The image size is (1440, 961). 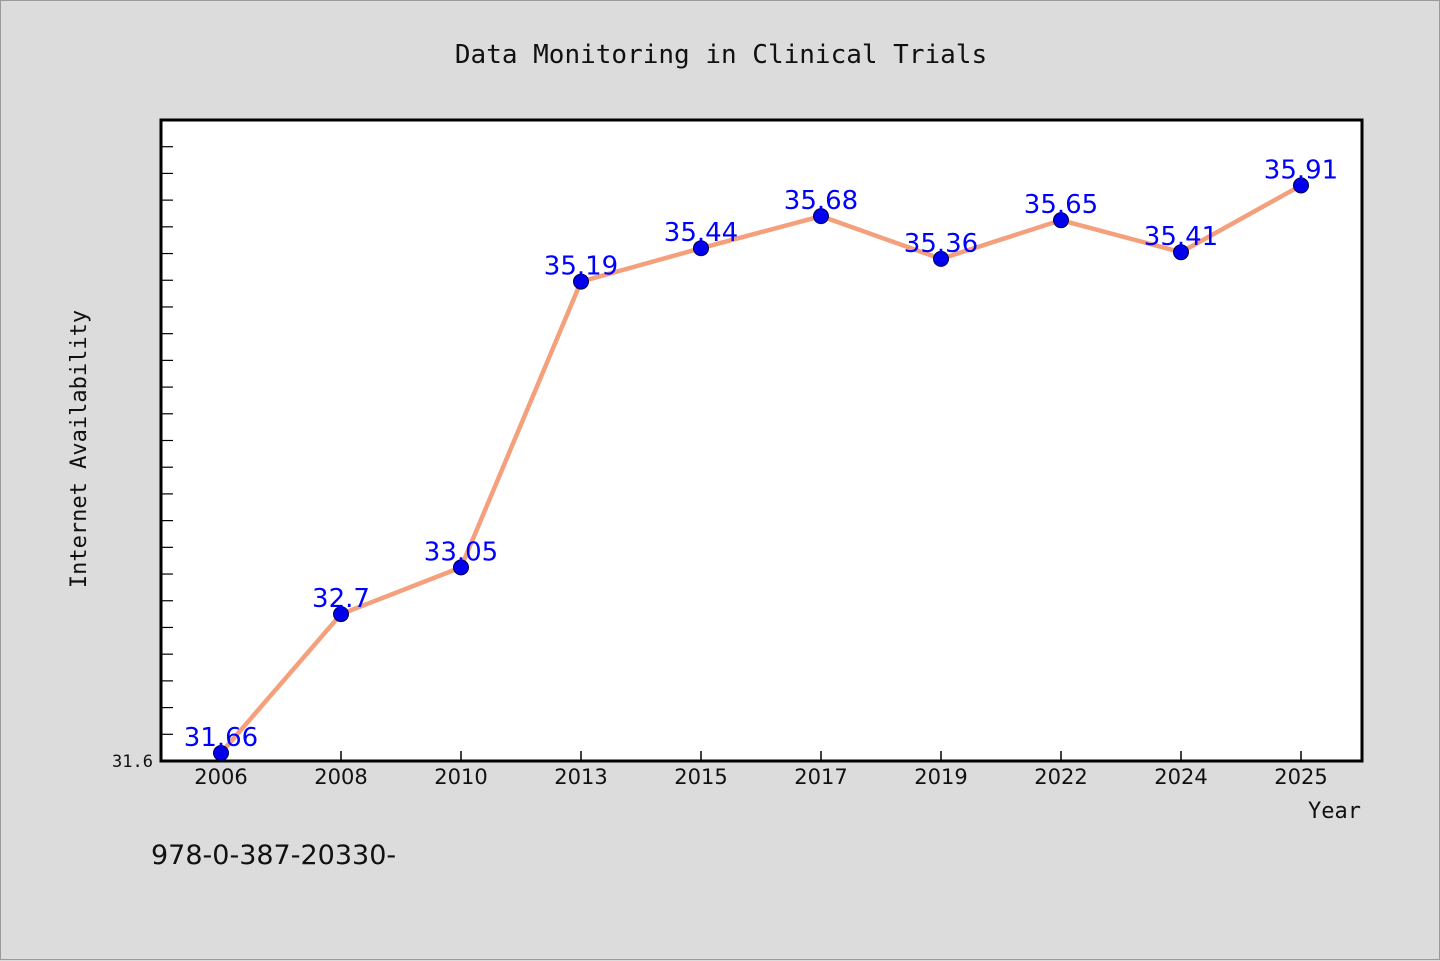 What do you see at coordinates (940, 777) in the screenshot?
I see `x-tick-label: 2019` at bounding box center [940, 777].